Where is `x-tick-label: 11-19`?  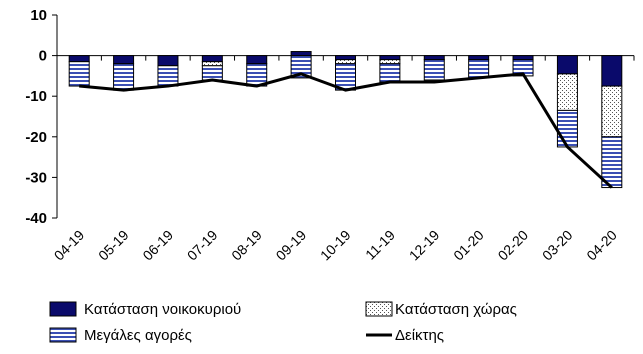 x-tick-label: 11-19 is located at coordinates (380, 245).